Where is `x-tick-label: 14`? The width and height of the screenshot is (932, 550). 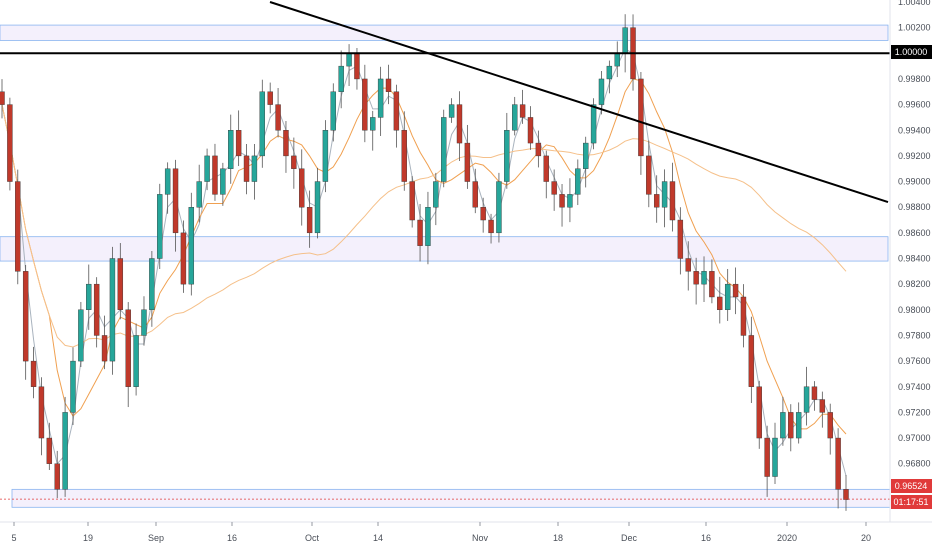 x-tick-label: 14 is located at coordinates (378, 538).